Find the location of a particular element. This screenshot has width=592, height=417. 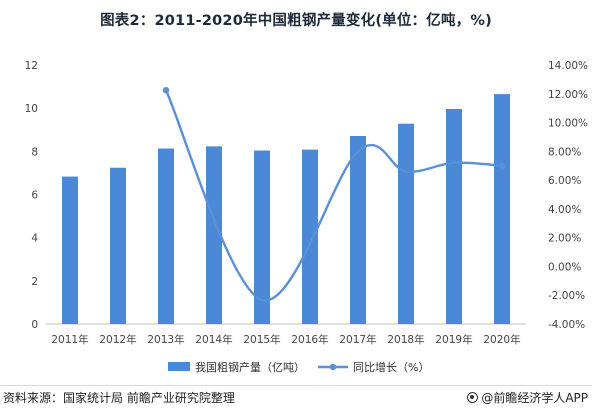

legend: 我国粗钢产量（亿吨） 同比增长（%） is located at coordinates (298, 367).